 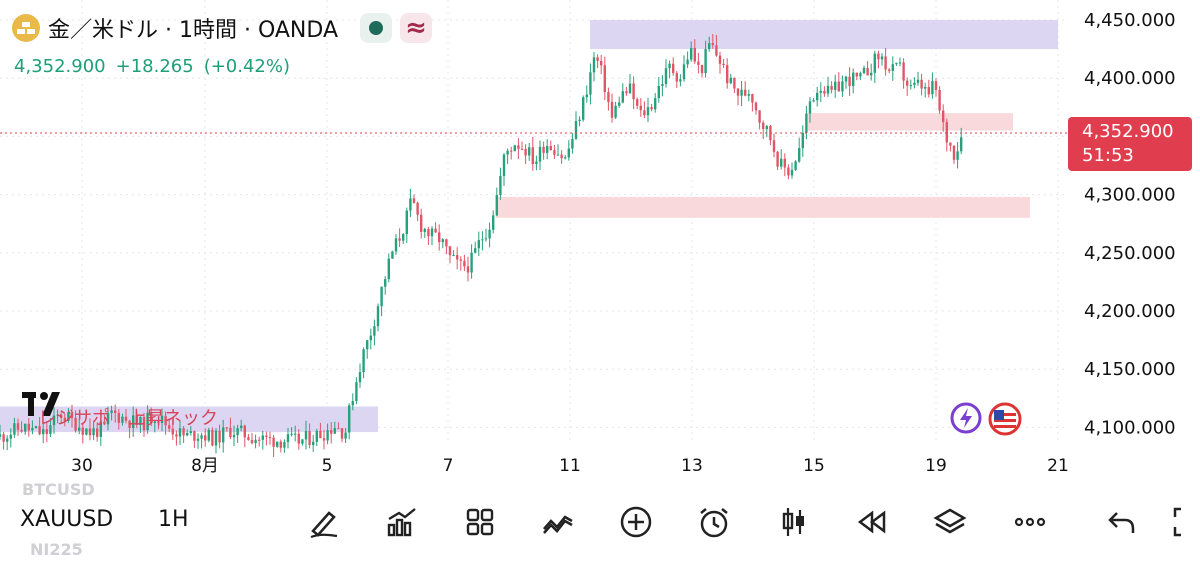 What do you see at coordinates (416, 28) in the screenshot?
I see `data-source-button: ≈` at bounding box center [416, 28].